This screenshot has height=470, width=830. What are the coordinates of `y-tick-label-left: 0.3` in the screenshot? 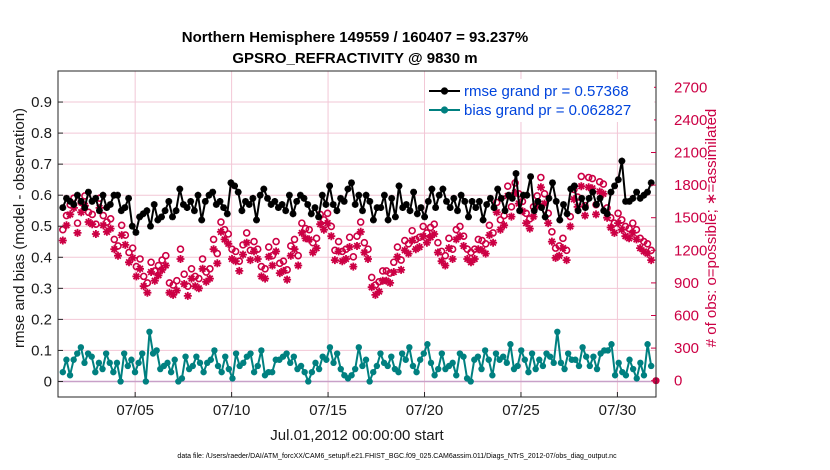 It's located at (41, 288).